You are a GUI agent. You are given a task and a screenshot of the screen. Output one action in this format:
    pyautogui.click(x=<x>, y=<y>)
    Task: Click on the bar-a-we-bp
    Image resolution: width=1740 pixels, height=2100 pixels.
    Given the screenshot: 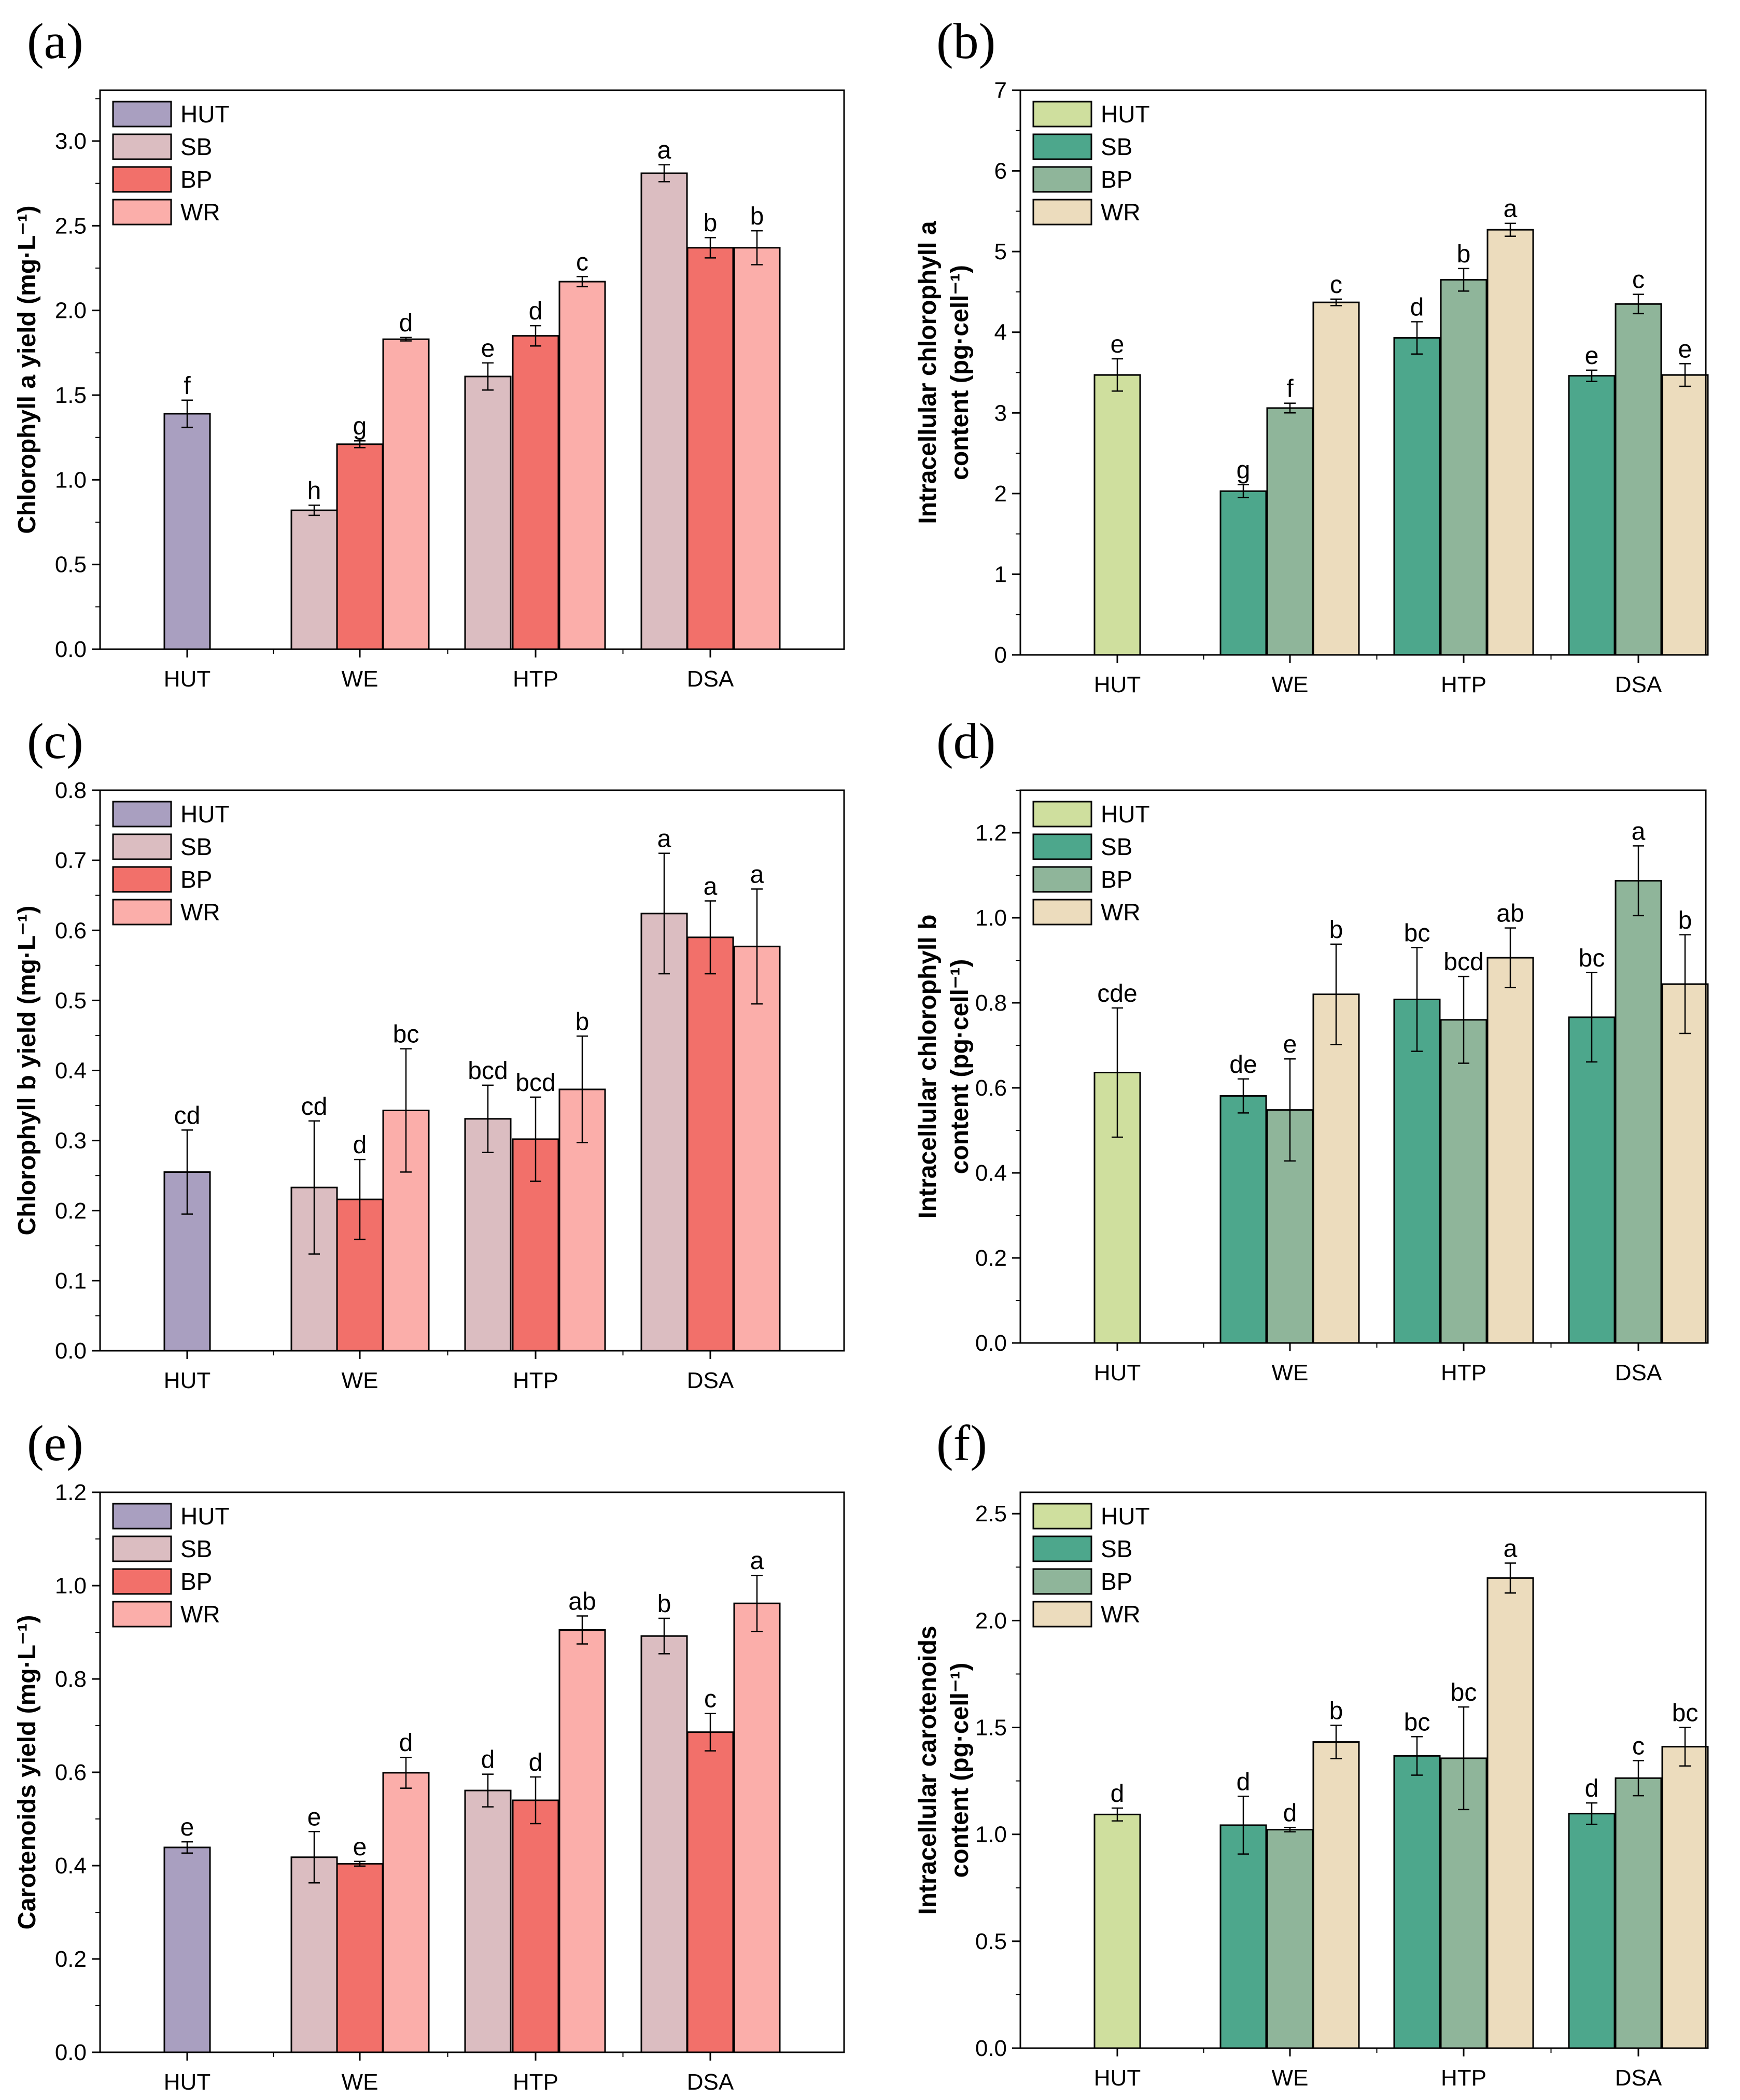 What is the action you would take?
    pyautogui.click(x=360, y=546)
    